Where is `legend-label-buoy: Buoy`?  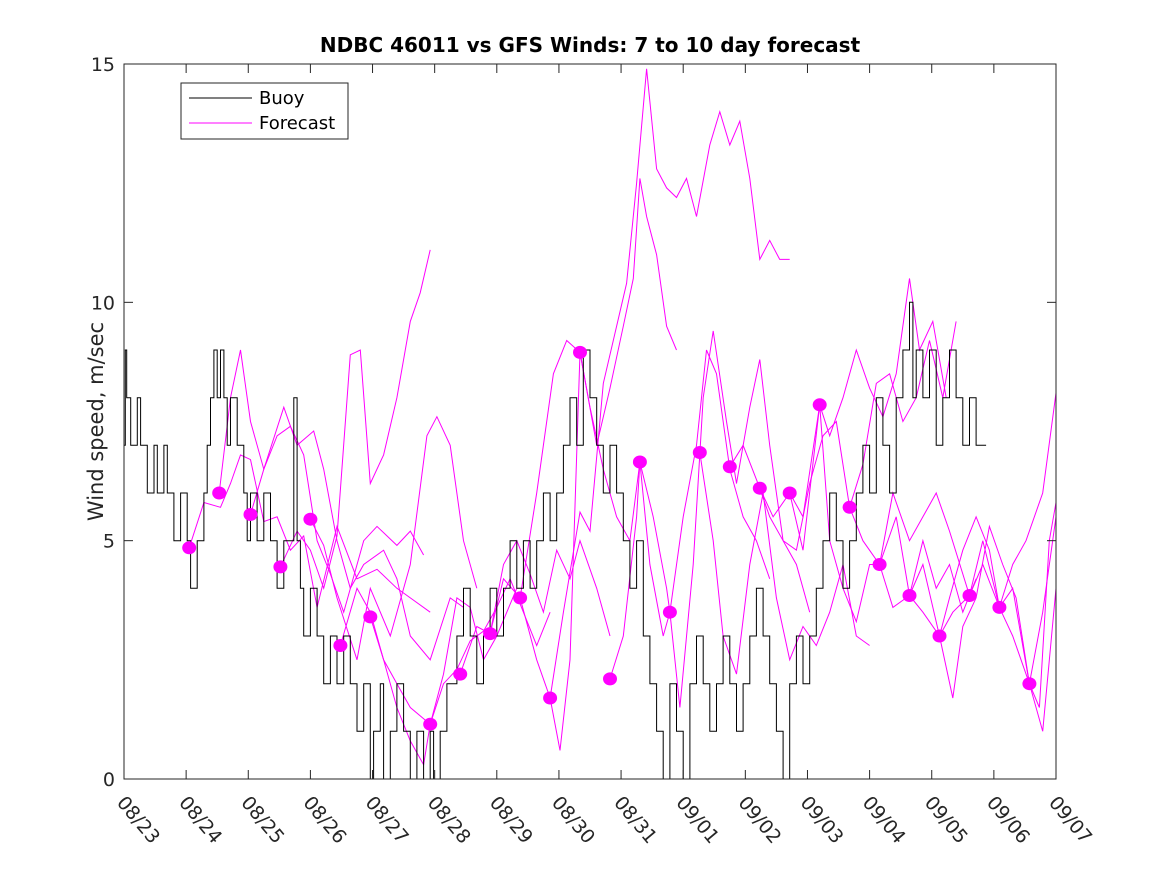
legend-label-buoy: Buoy is located at coordinates (282, 98).